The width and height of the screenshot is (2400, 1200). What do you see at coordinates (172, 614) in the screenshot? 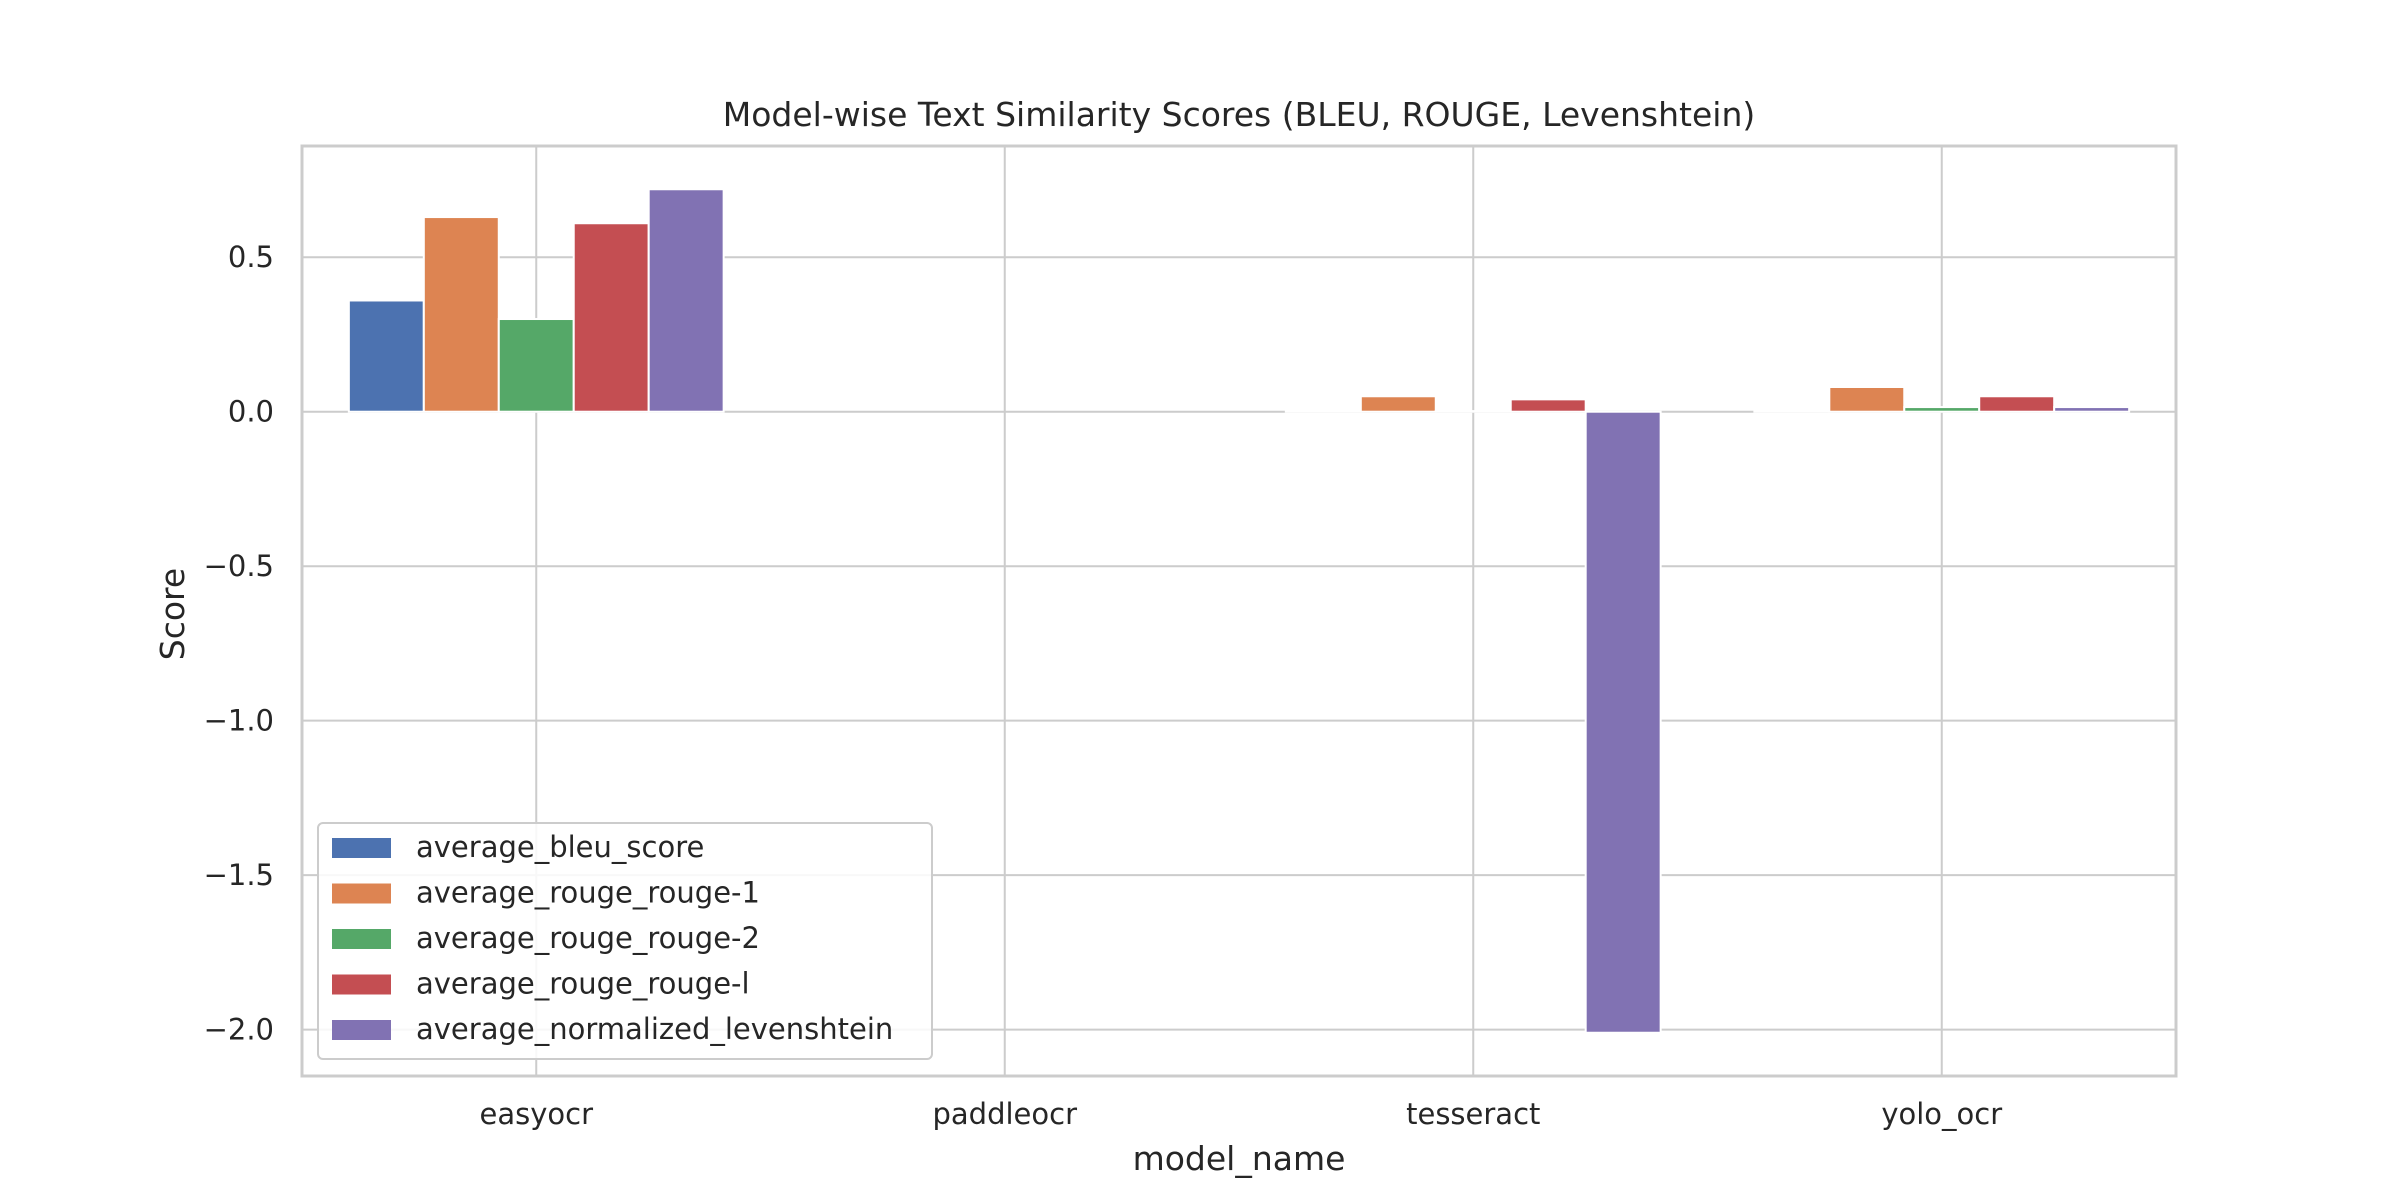
I see `y-axis-label: Score` at bounding box center [172, 614].